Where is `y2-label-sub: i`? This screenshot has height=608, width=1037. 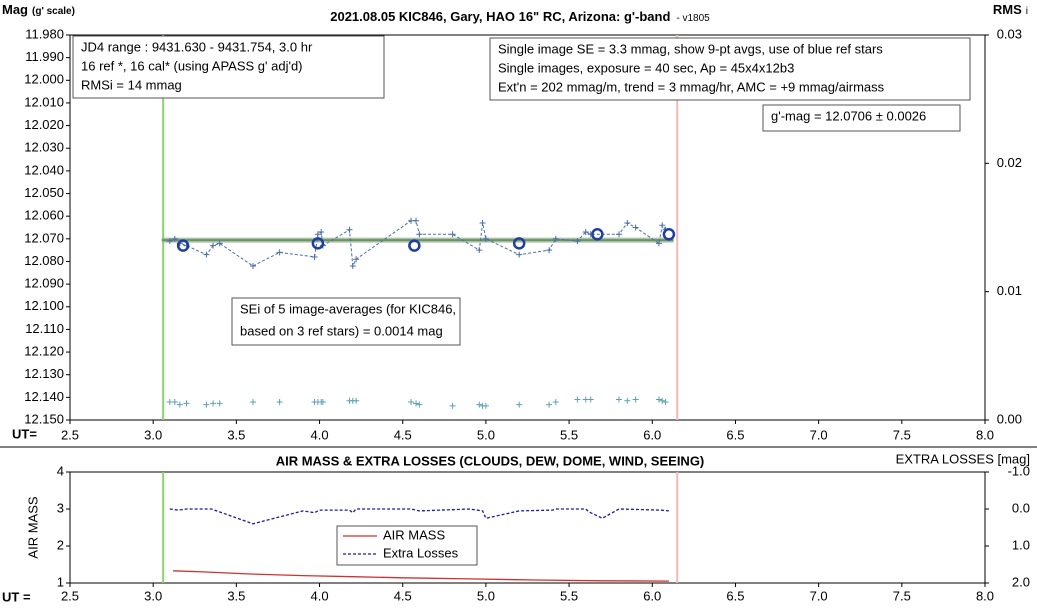 y2-label-sub: i is located at coordinates (1027, 11).